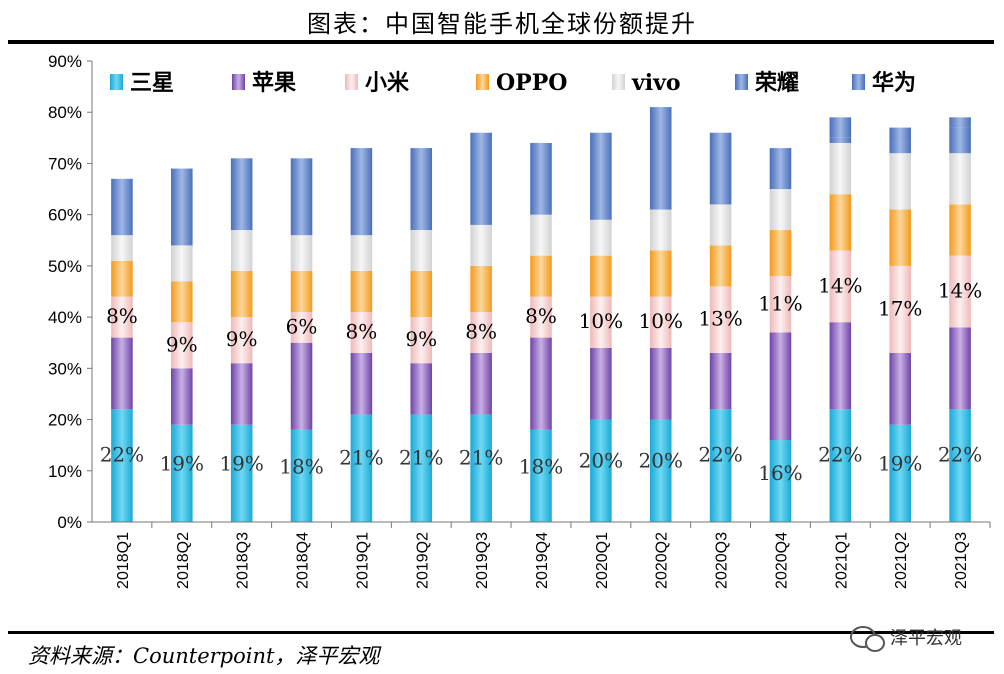 This screenshot has width=1004, height=674. Describe the element at coordinates (961, 560) in the screenshot. I see `x-tick-label: 2021Q3` at that location.